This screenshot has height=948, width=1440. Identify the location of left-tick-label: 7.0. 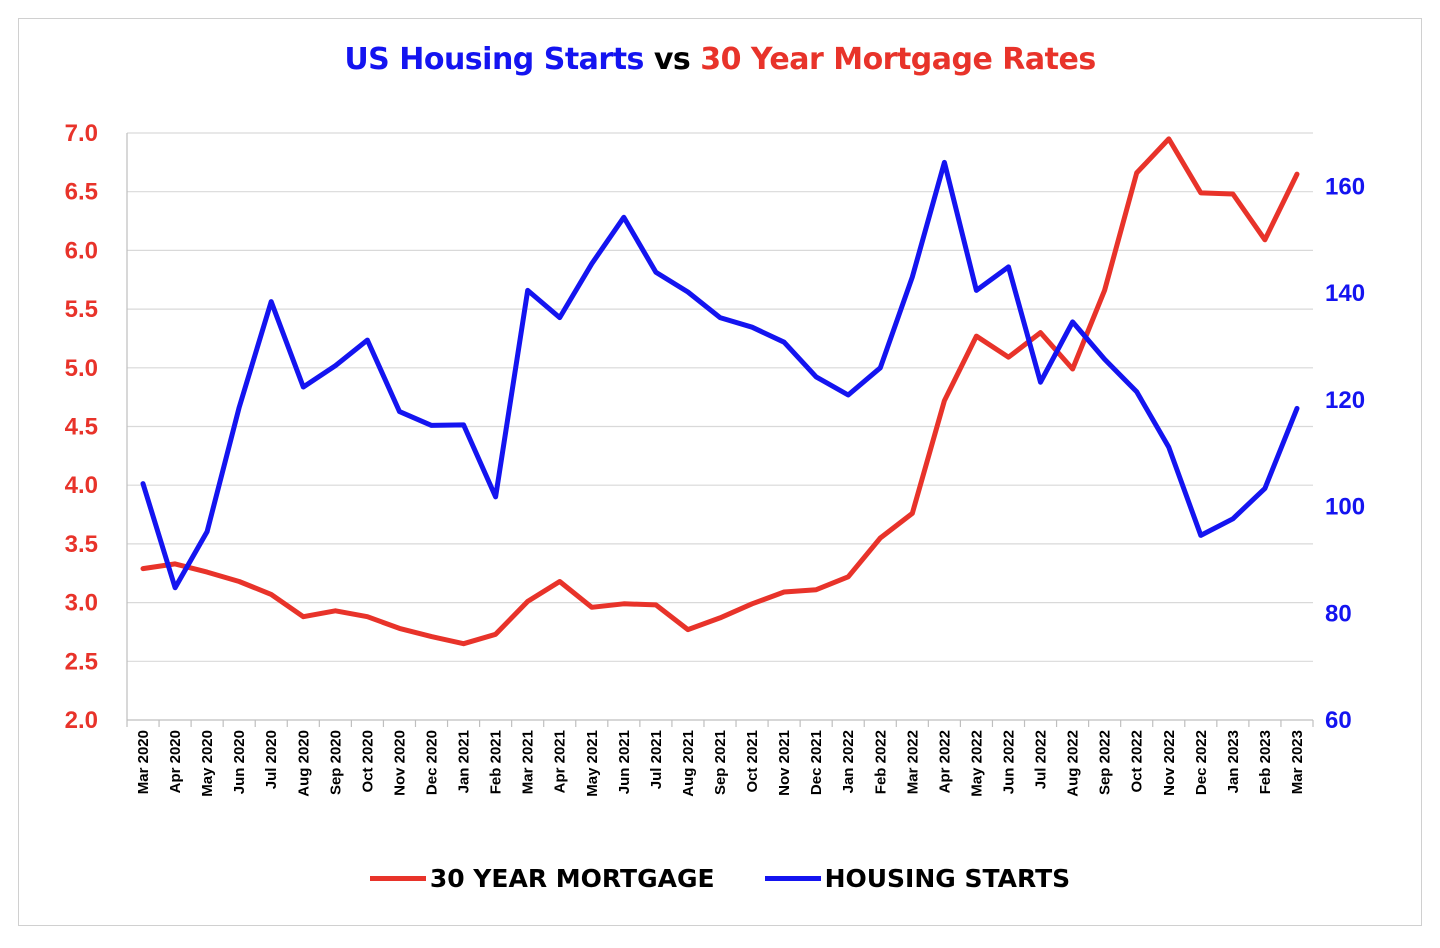
(81, 133).